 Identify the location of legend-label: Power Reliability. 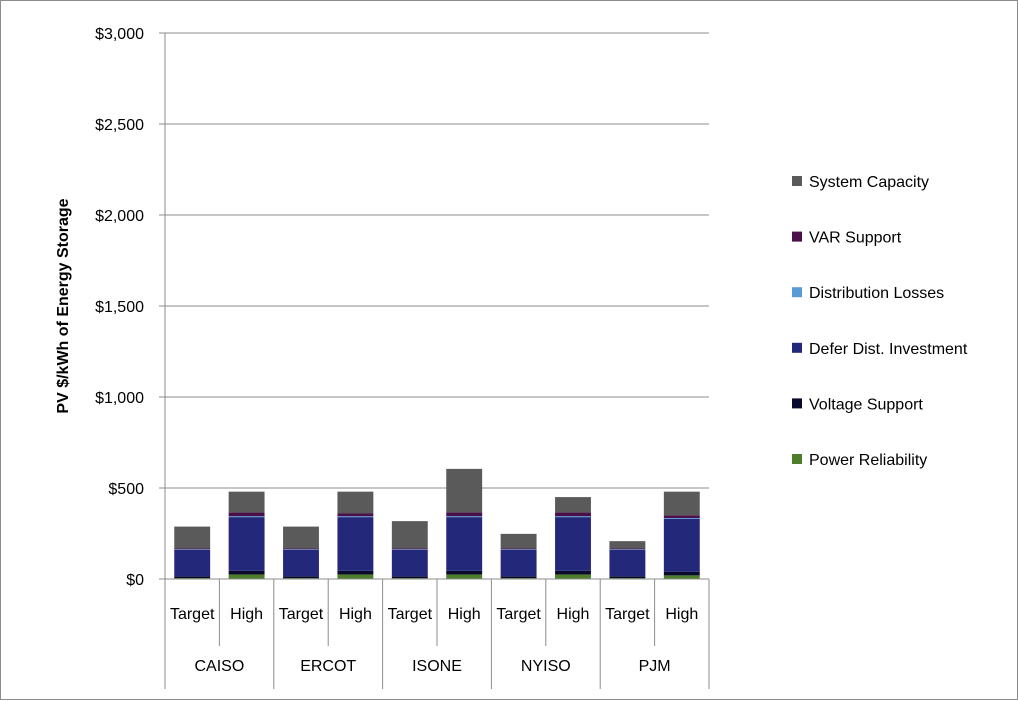
(868, 460).